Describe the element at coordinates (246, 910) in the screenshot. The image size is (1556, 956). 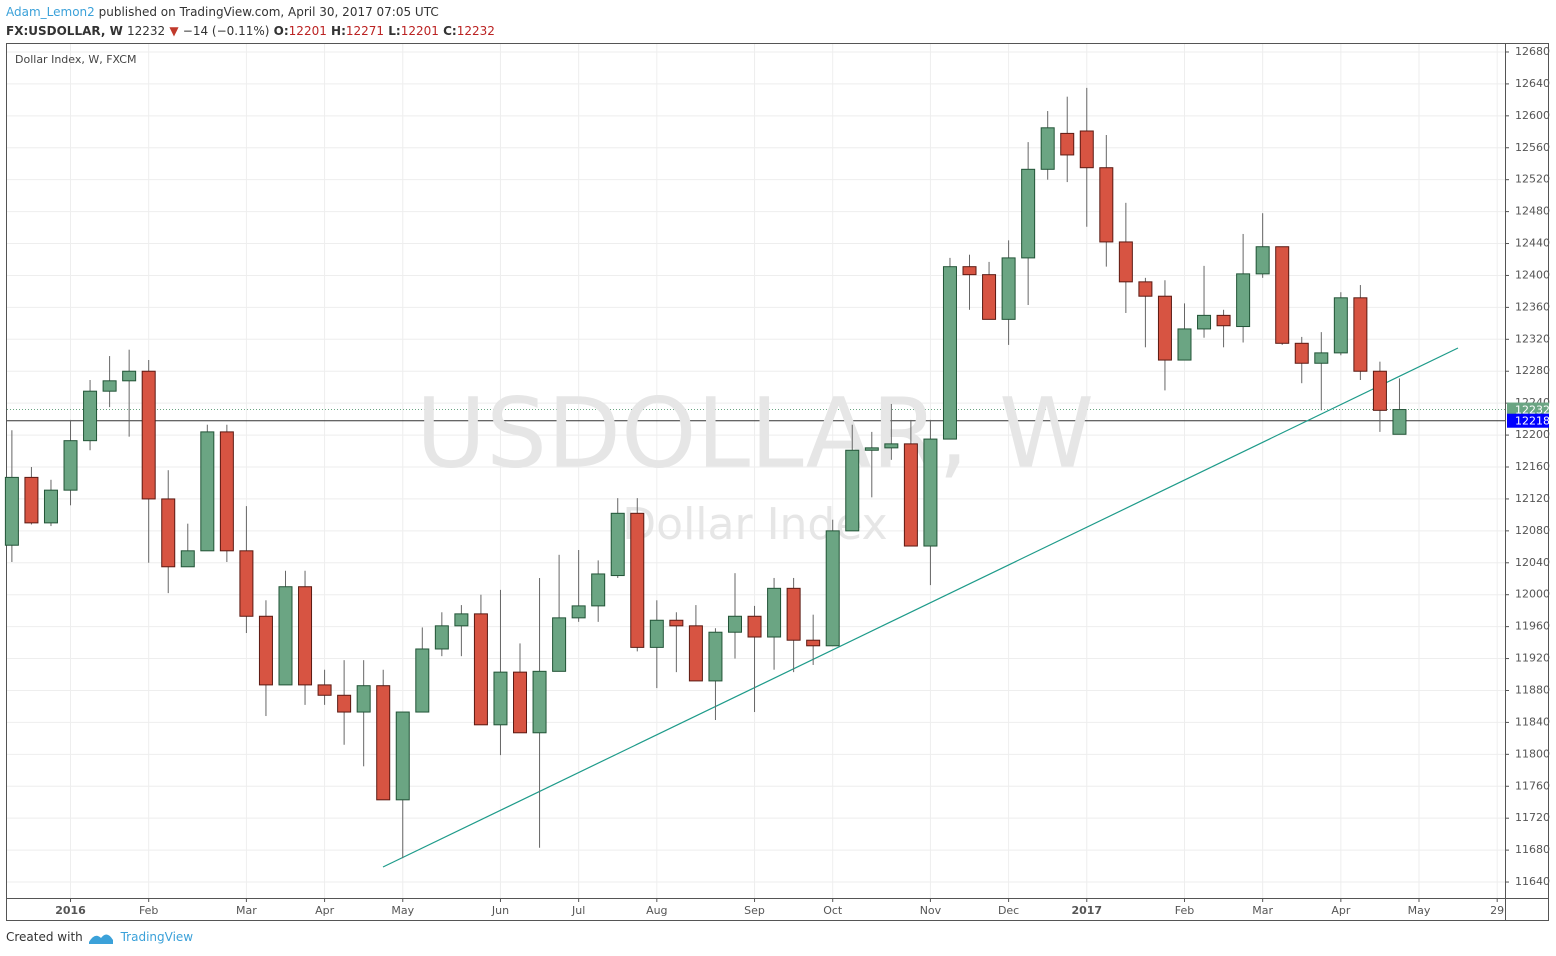
I see `x-tick-label: Mar` at that location.